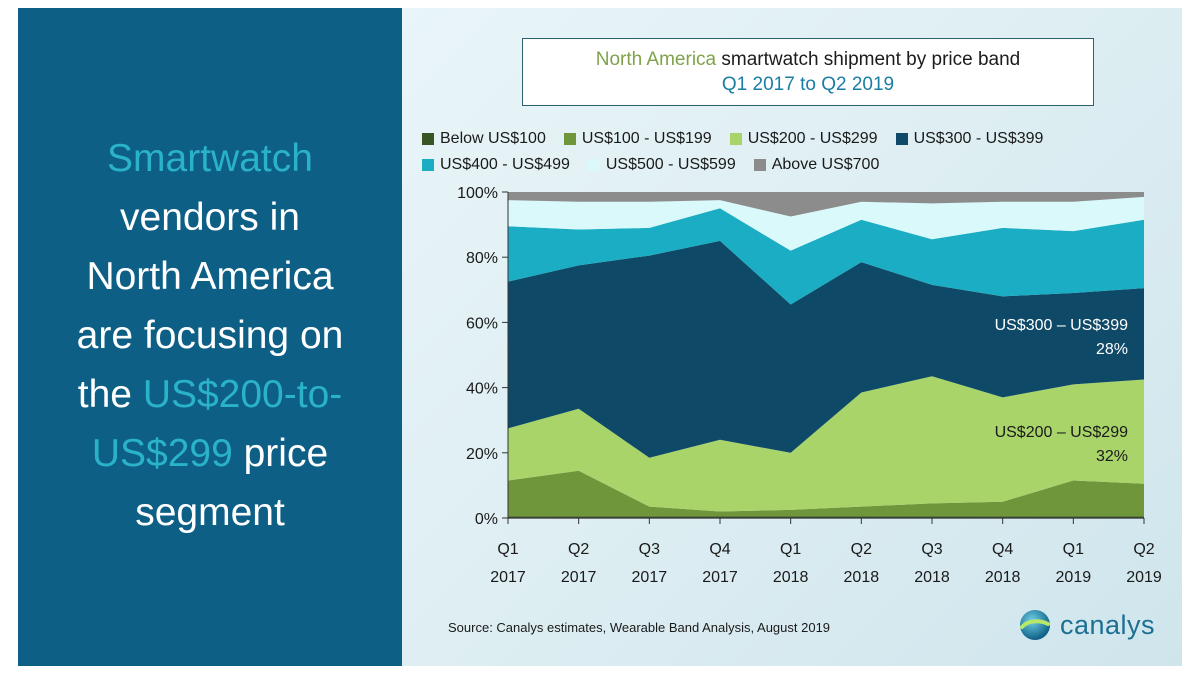 The height and width of the screenshot is (675, 1200). Describe the element at coordinates (210, 276) in the screenshot. I see `headline-line-3: North America` at that location.